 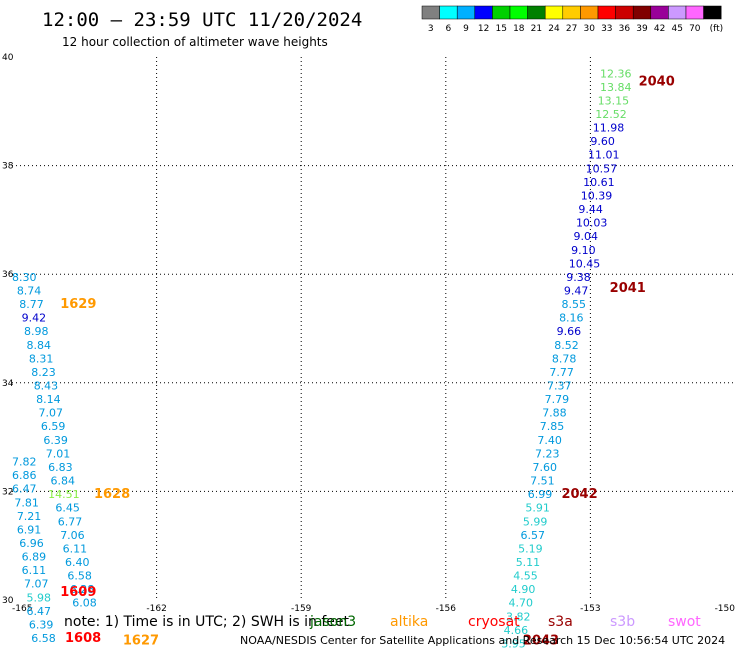 What do you see at coordinates (545, 467) in the screenshot?
I see `swh-value: 7.60` at bounding box center [545, 467].